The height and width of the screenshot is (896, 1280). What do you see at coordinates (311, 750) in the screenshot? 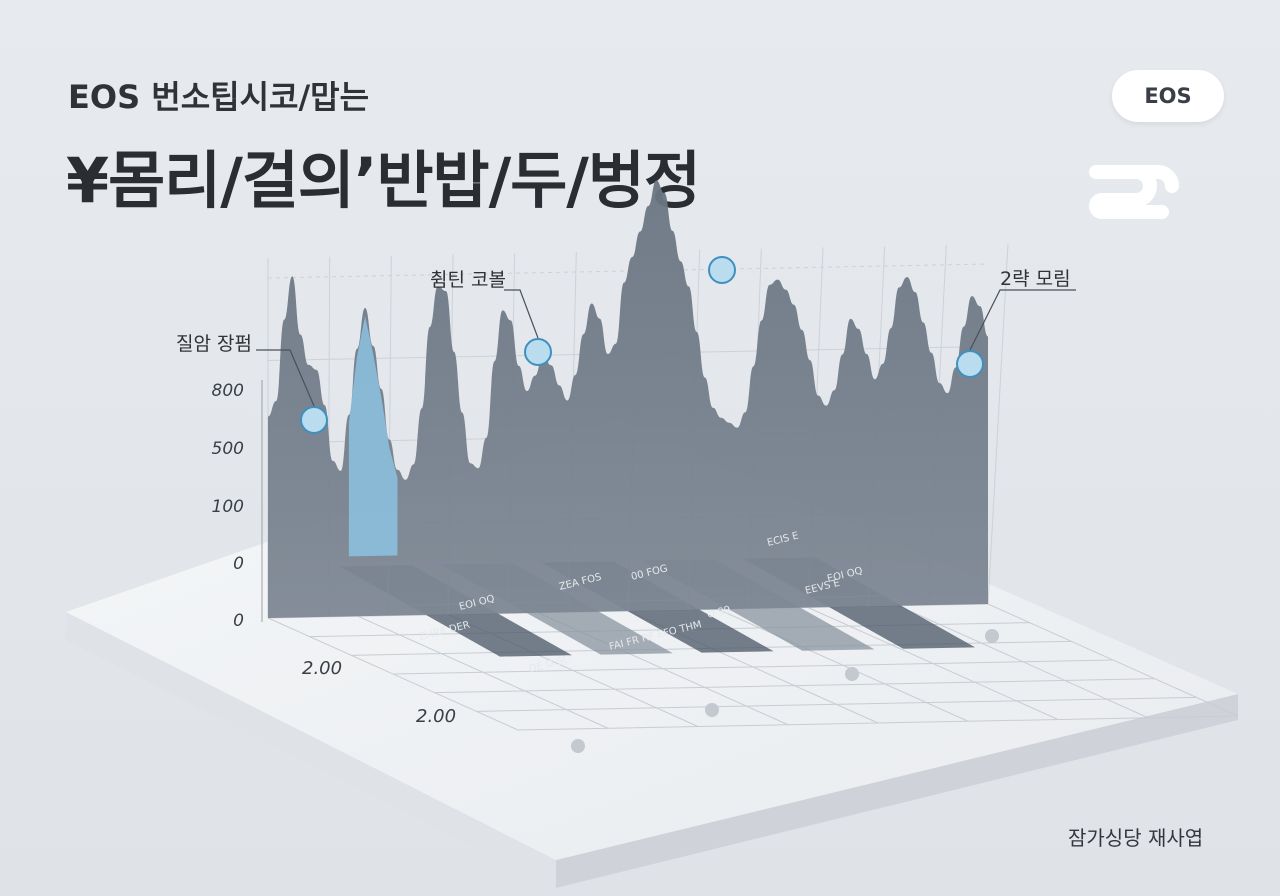
I see `platform-front` at bounding box center [311, 750].